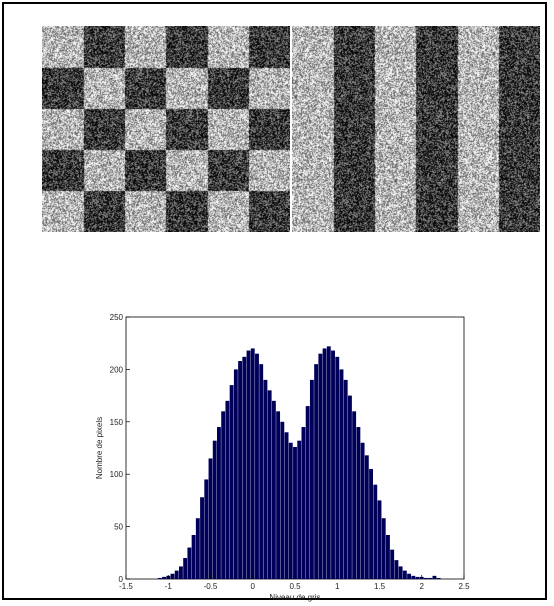  Describe the element at coordinates (380, 586) in the screenshot. I see `x-tick-label: 1.5` at that location.